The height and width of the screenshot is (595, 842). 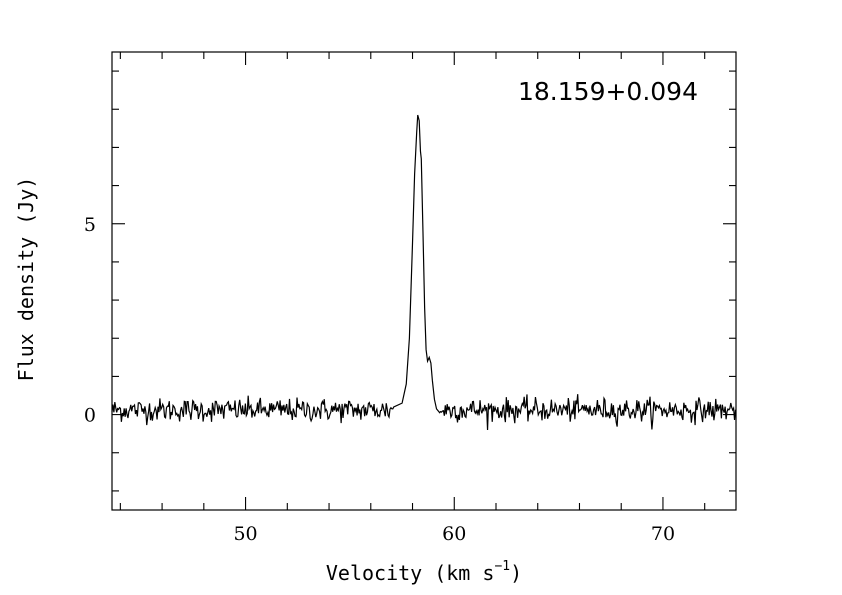 What do you see at coordinates (90, 320) in the screenshot?
I see `y-tick-labels: 05` at bounding box center [90, 320].